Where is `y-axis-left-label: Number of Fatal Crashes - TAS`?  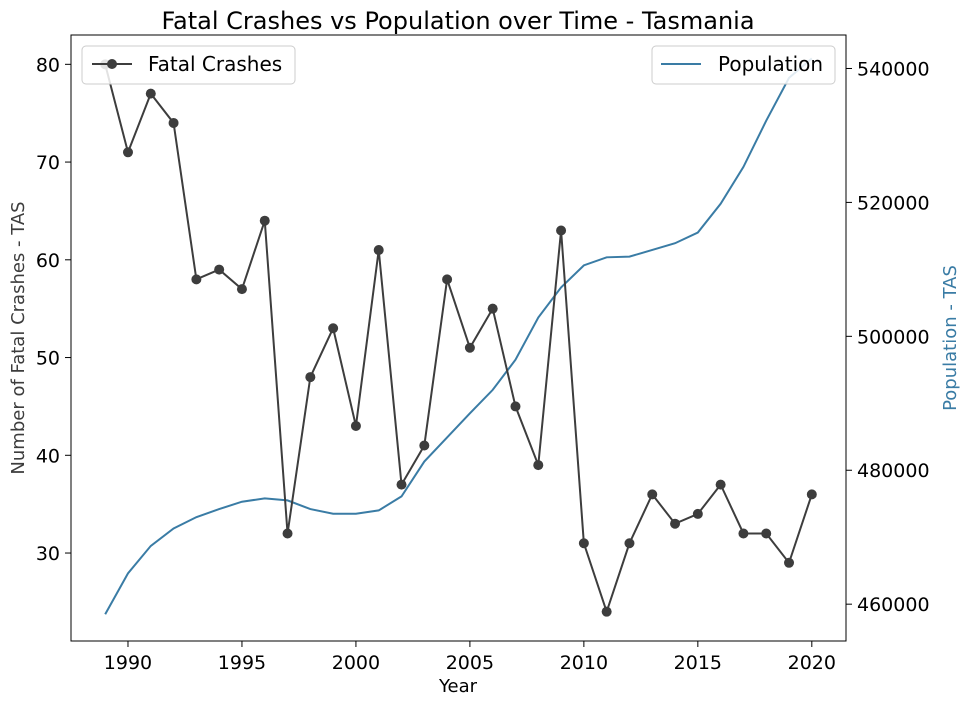 y-axis-left-label: Number of Fatal Crashes - TAS is located at coordinates (18, 337).